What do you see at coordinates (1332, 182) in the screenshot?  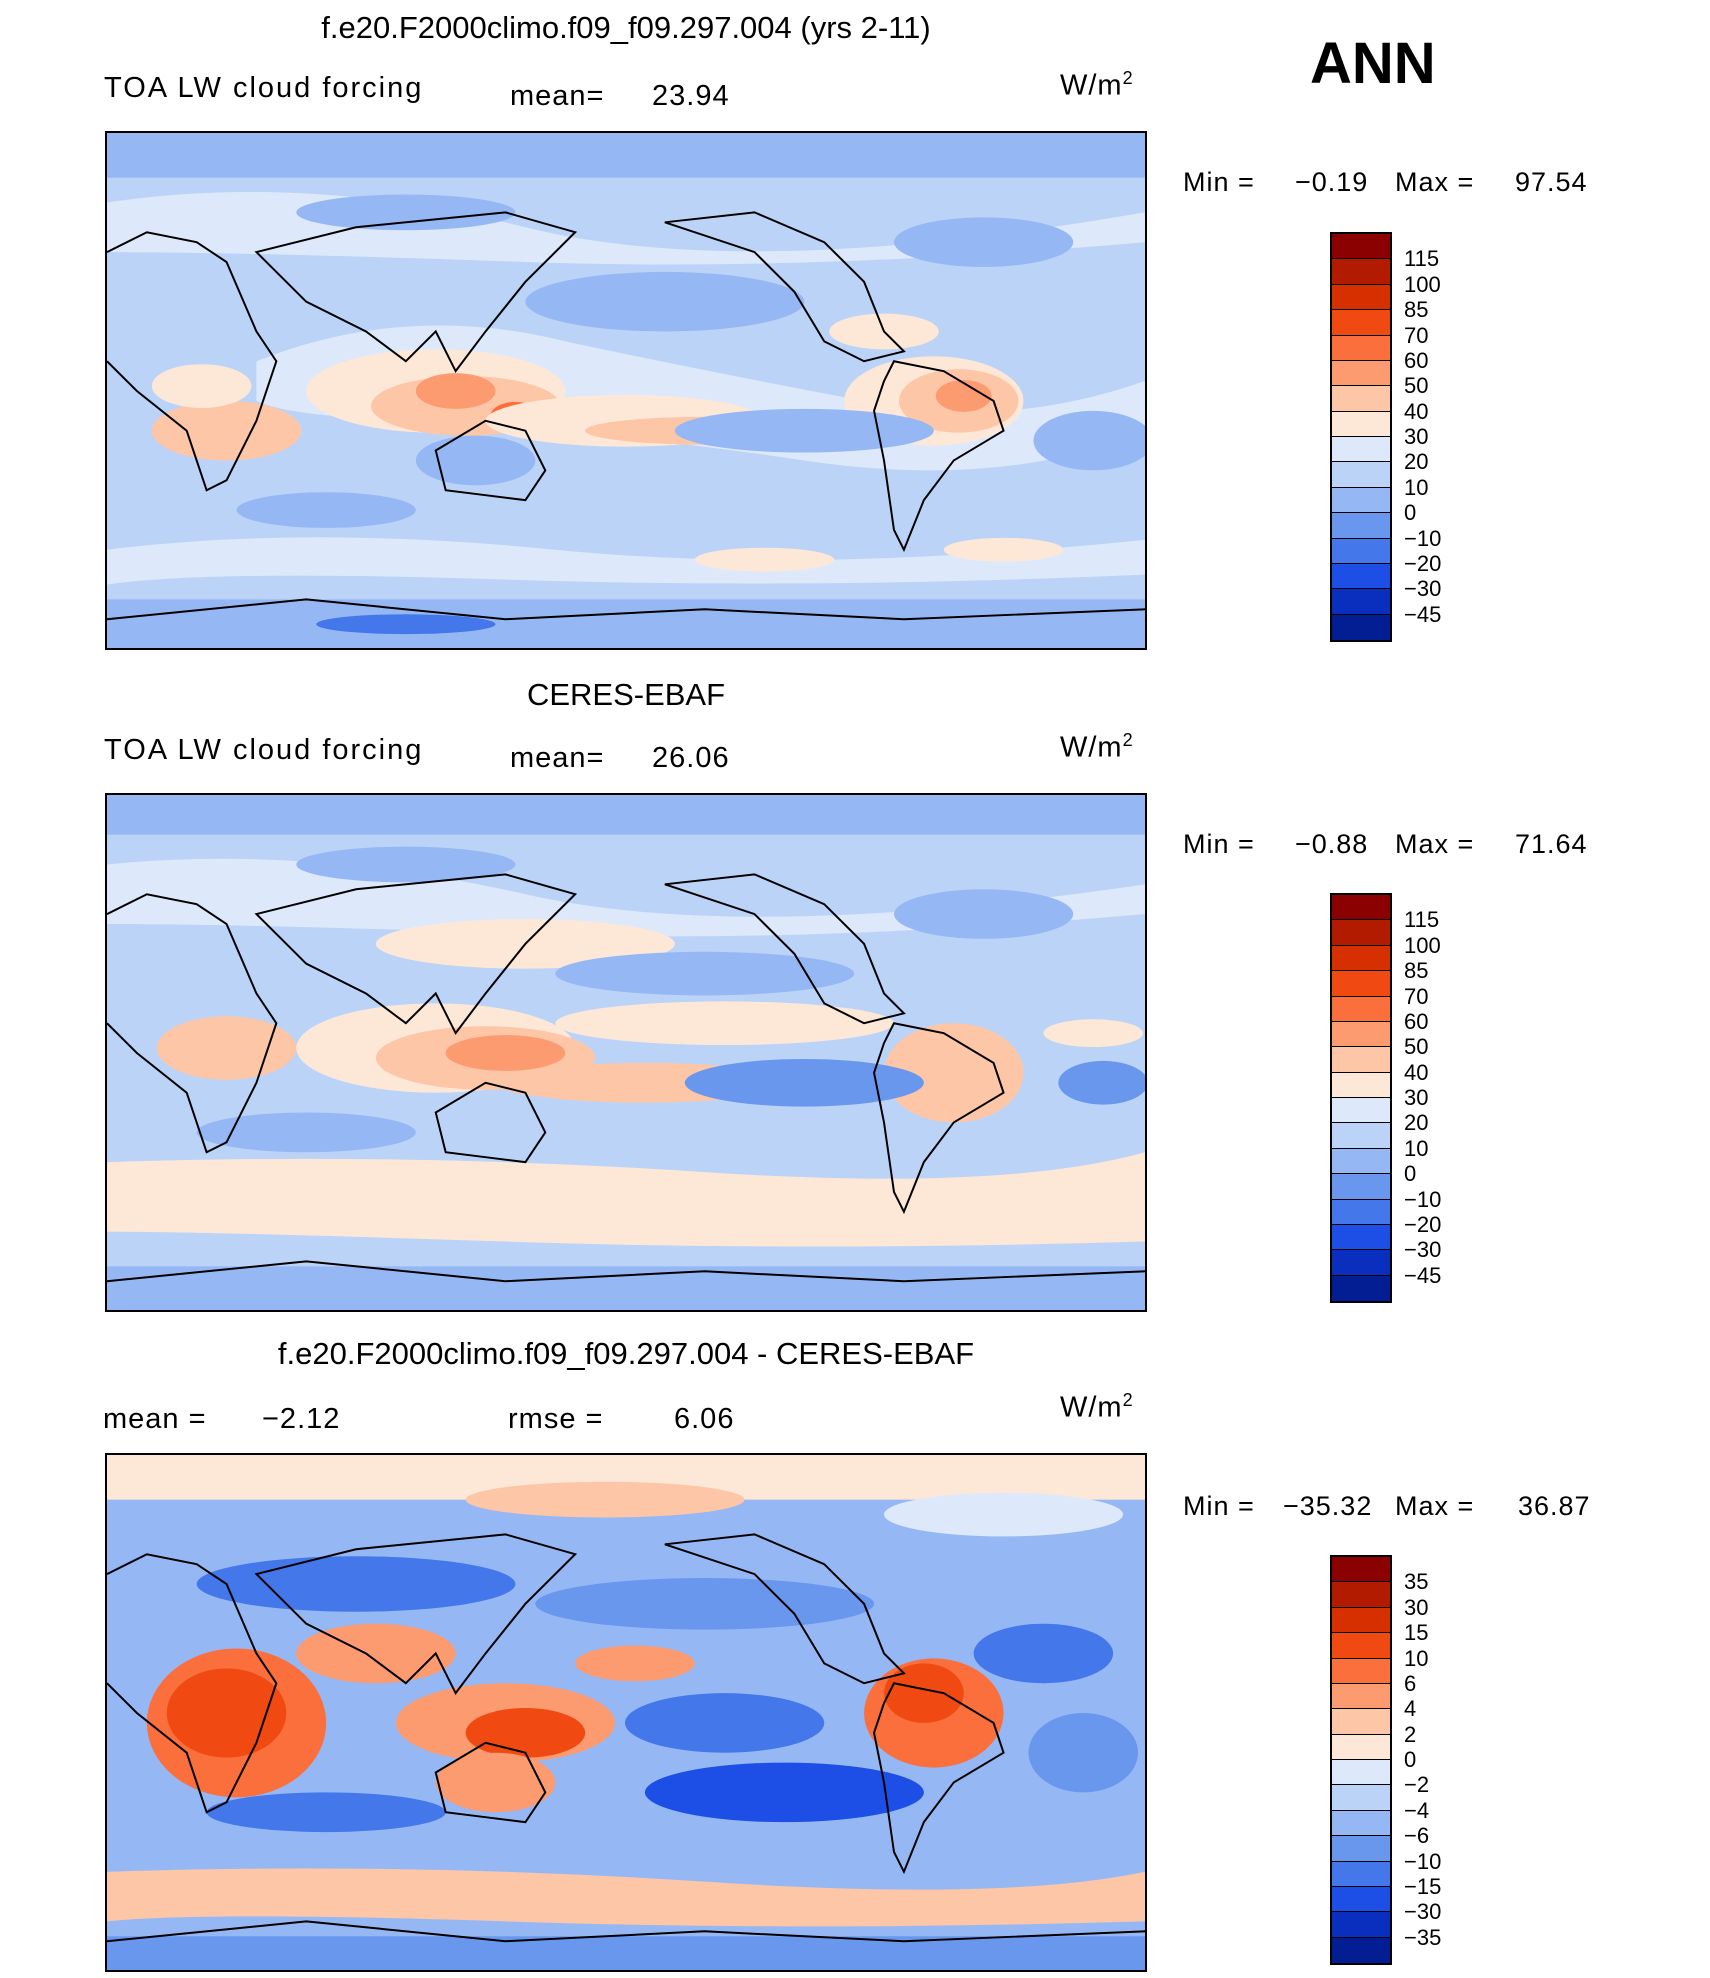 I see `panel-1-min-value: −0.19` at bounding box center [1332, 182].